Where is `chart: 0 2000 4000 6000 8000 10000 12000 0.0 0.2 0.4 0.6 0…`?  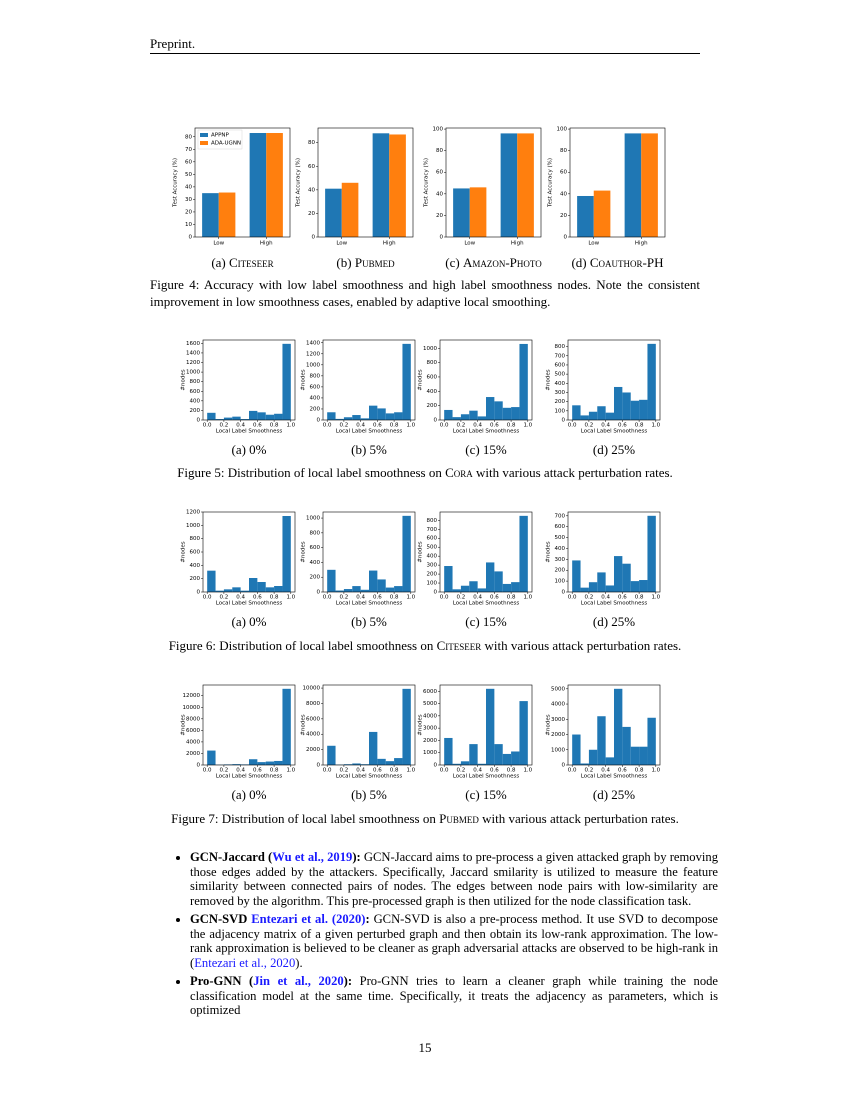 chart: 0 2000 4000 6000 8000 10000 12000 0.0 0.2 0.4 0.6 0… is located at coordinates (238, 732).